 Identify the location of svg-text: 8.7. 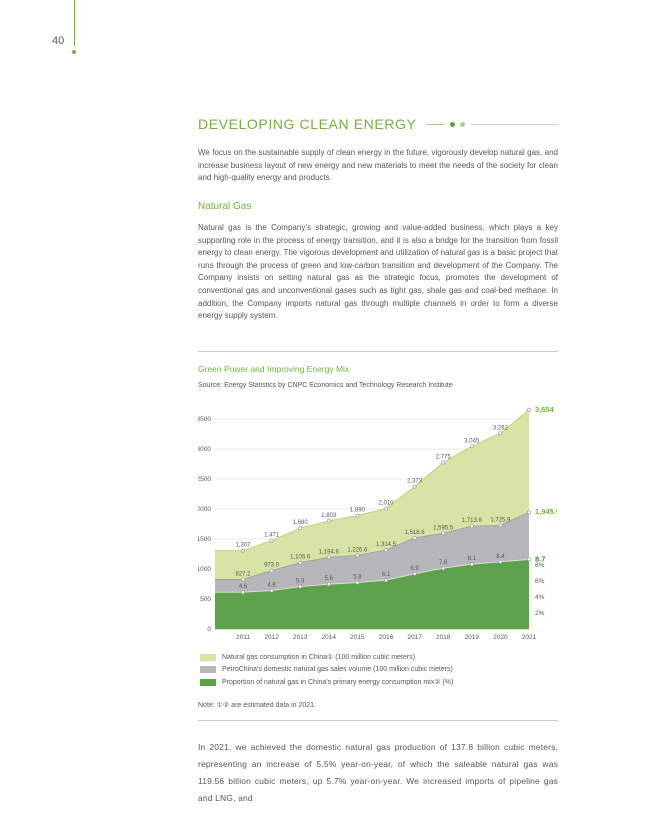
(540, 558).